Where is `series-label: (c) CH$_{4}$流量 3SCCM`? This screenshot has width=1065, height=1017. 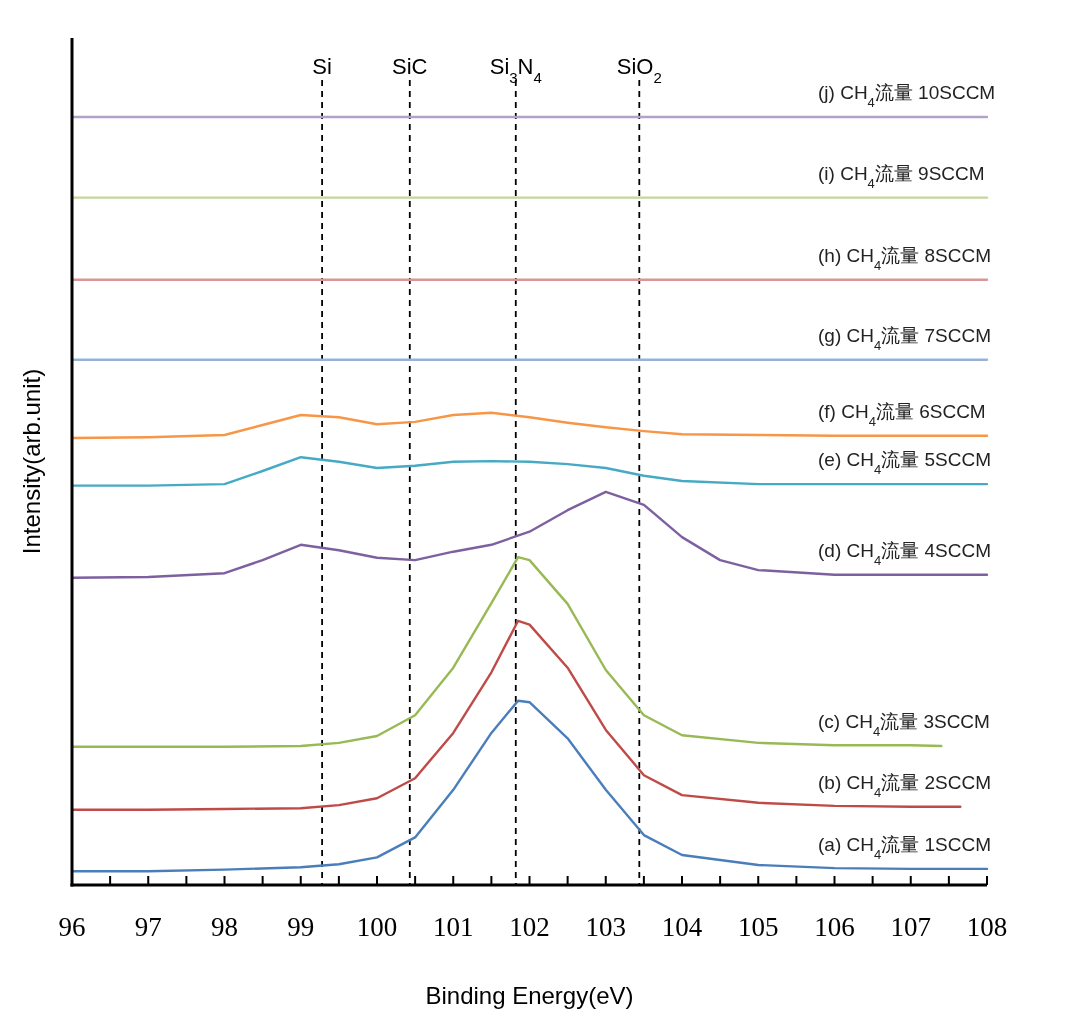
series-label: (c) CH$_{4}$流量 3SCCM is located at coordinates (904, 724).